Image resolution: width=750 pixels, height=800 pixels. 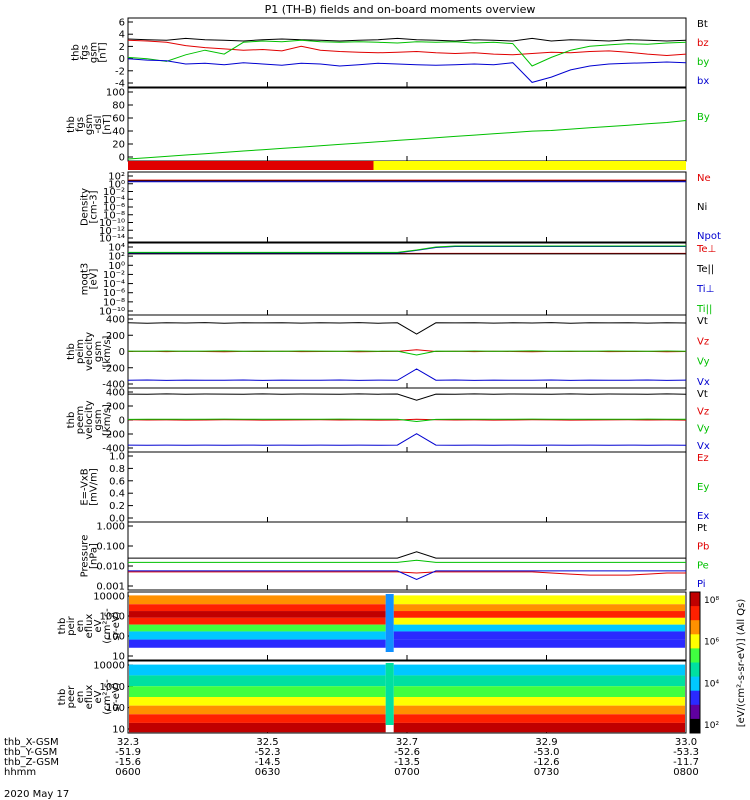 What do you see at coordinates (407, 374) in the screenshot?
I see `series-line-Vx` at bounding box center [407, 374].